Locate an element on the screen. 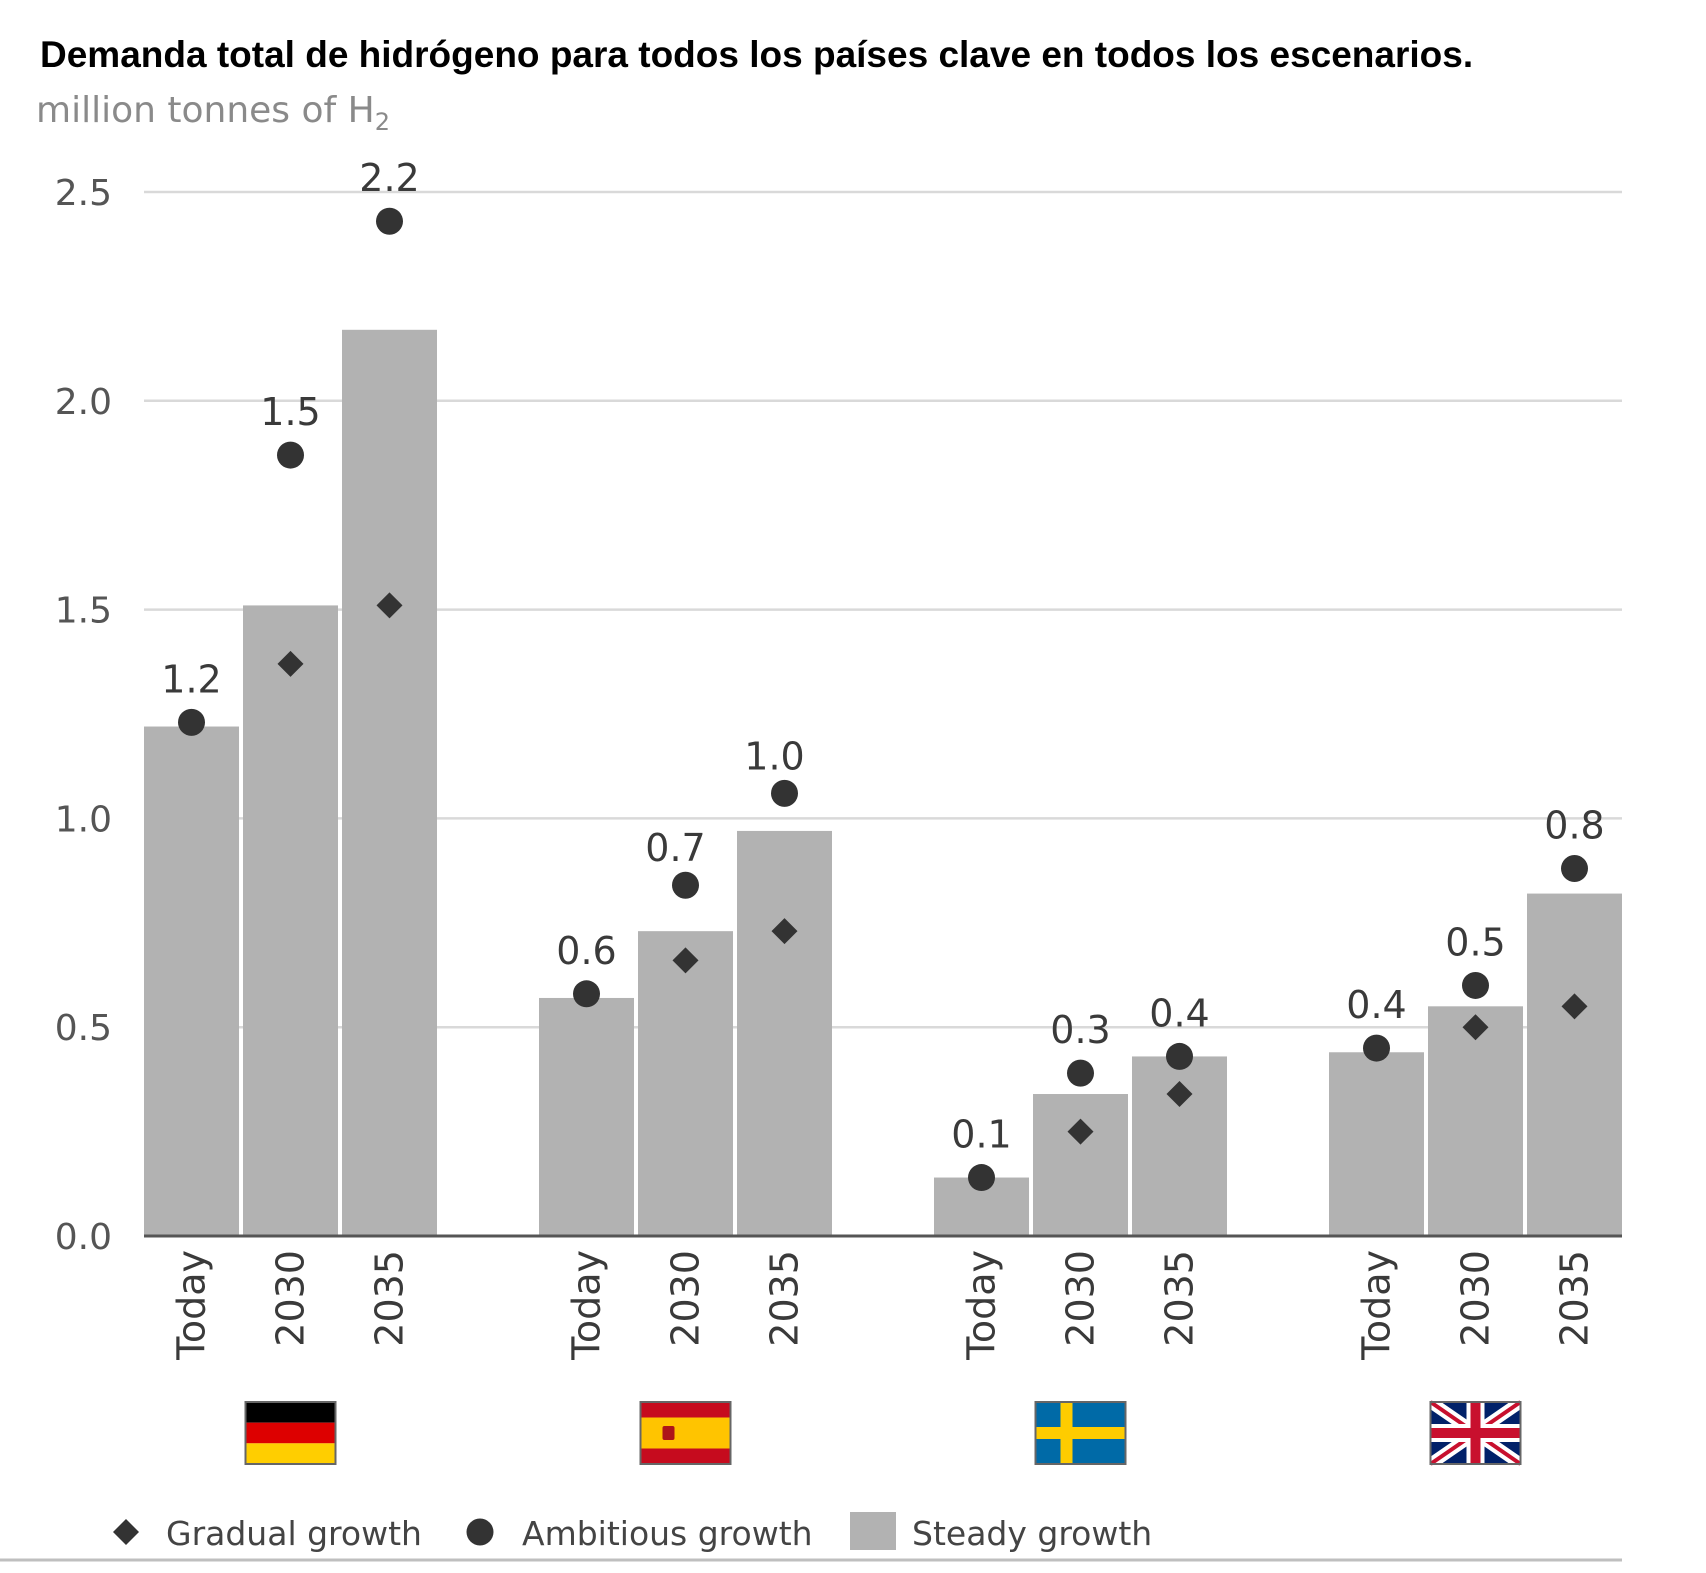 Image resolution: width=1706 pixels, height=1573 pixels. data-label: 0.3 is located at coordinates (1080, 1030).